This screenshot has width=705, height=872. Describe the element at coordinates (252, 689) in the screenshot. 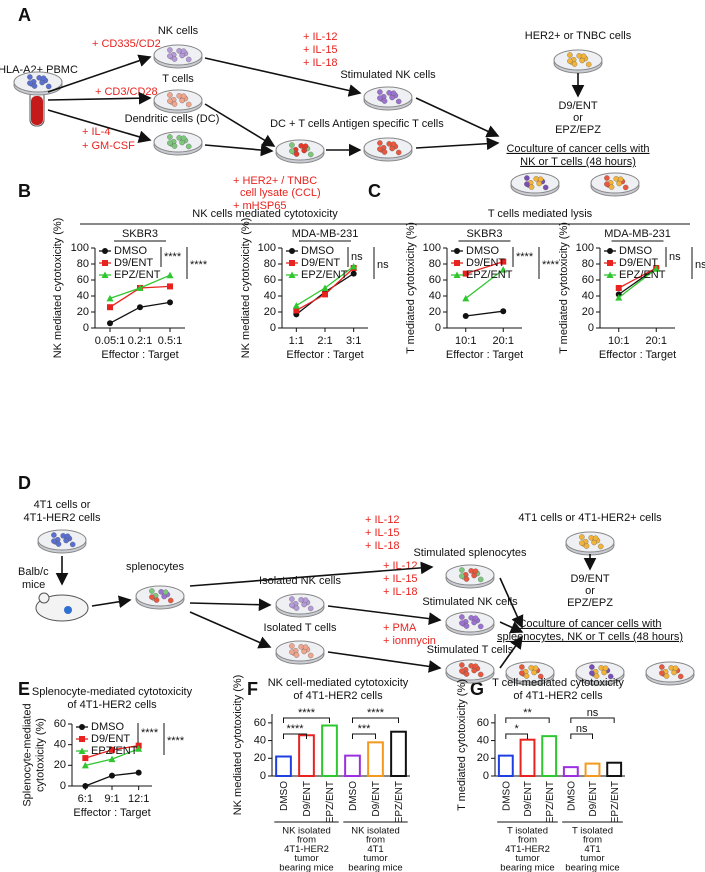

I see `panel-label: F` at that location.